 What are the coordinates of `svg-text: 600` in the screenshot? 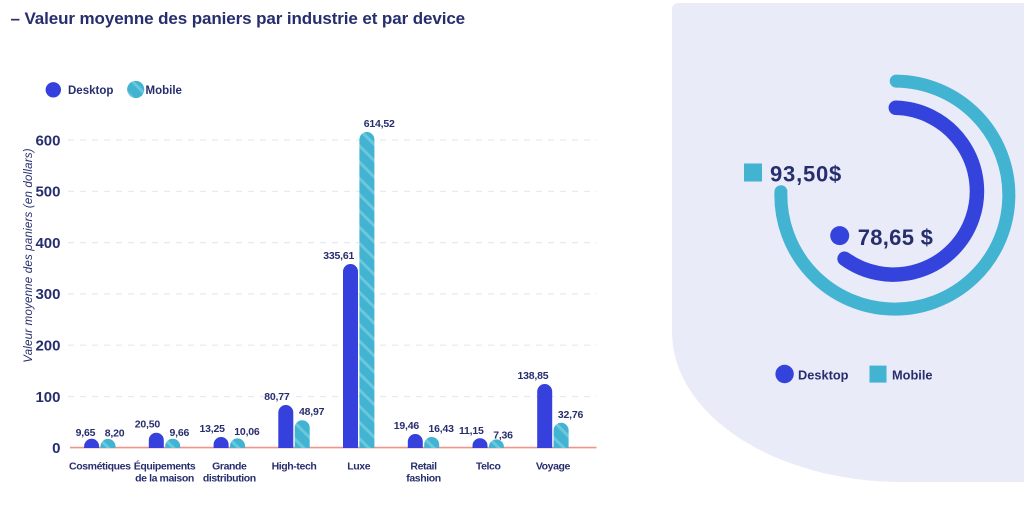 It's located at (47, 140).